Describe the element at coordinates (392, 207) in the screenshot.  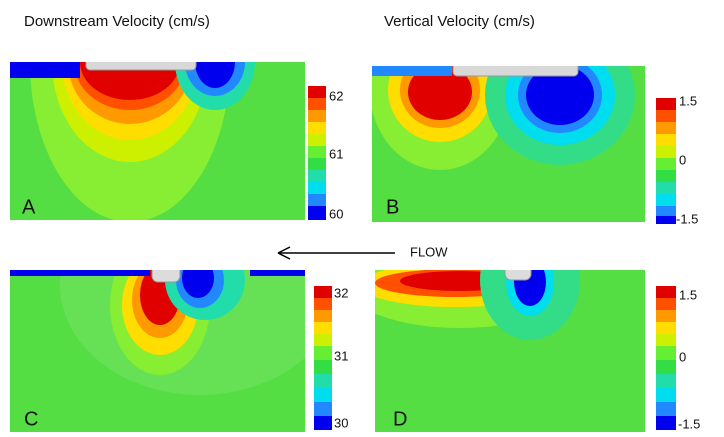
I see `panel-label: B` at that location.